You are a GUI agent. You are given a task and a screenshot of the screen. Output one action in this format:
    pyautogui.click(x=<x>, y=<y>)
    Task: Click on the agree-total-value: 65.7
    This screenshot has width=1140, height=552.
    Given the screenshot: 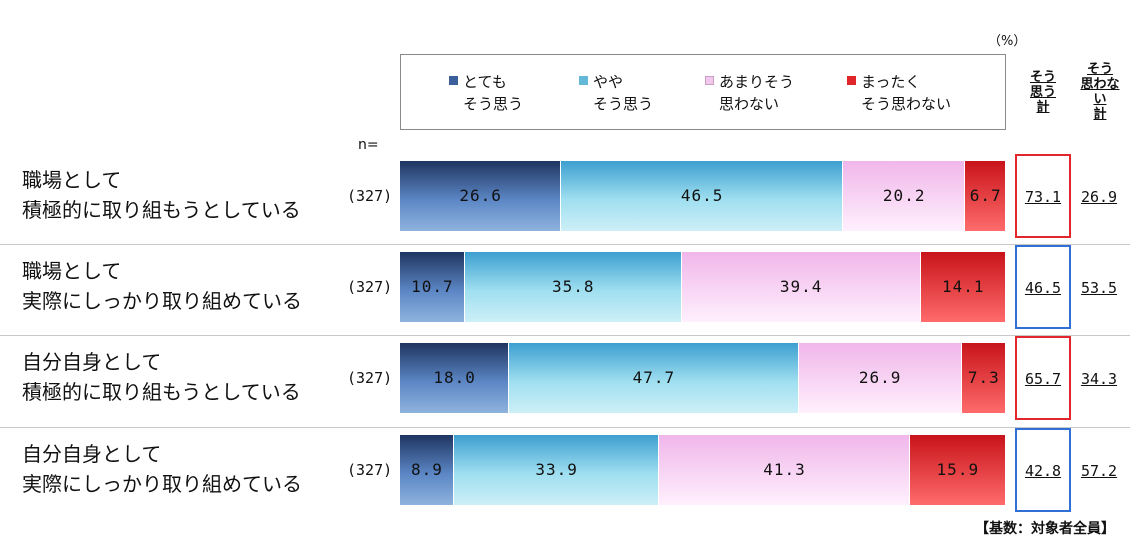 What is the action you would take?
    pyautogui.click(x=1043, y=379)
    